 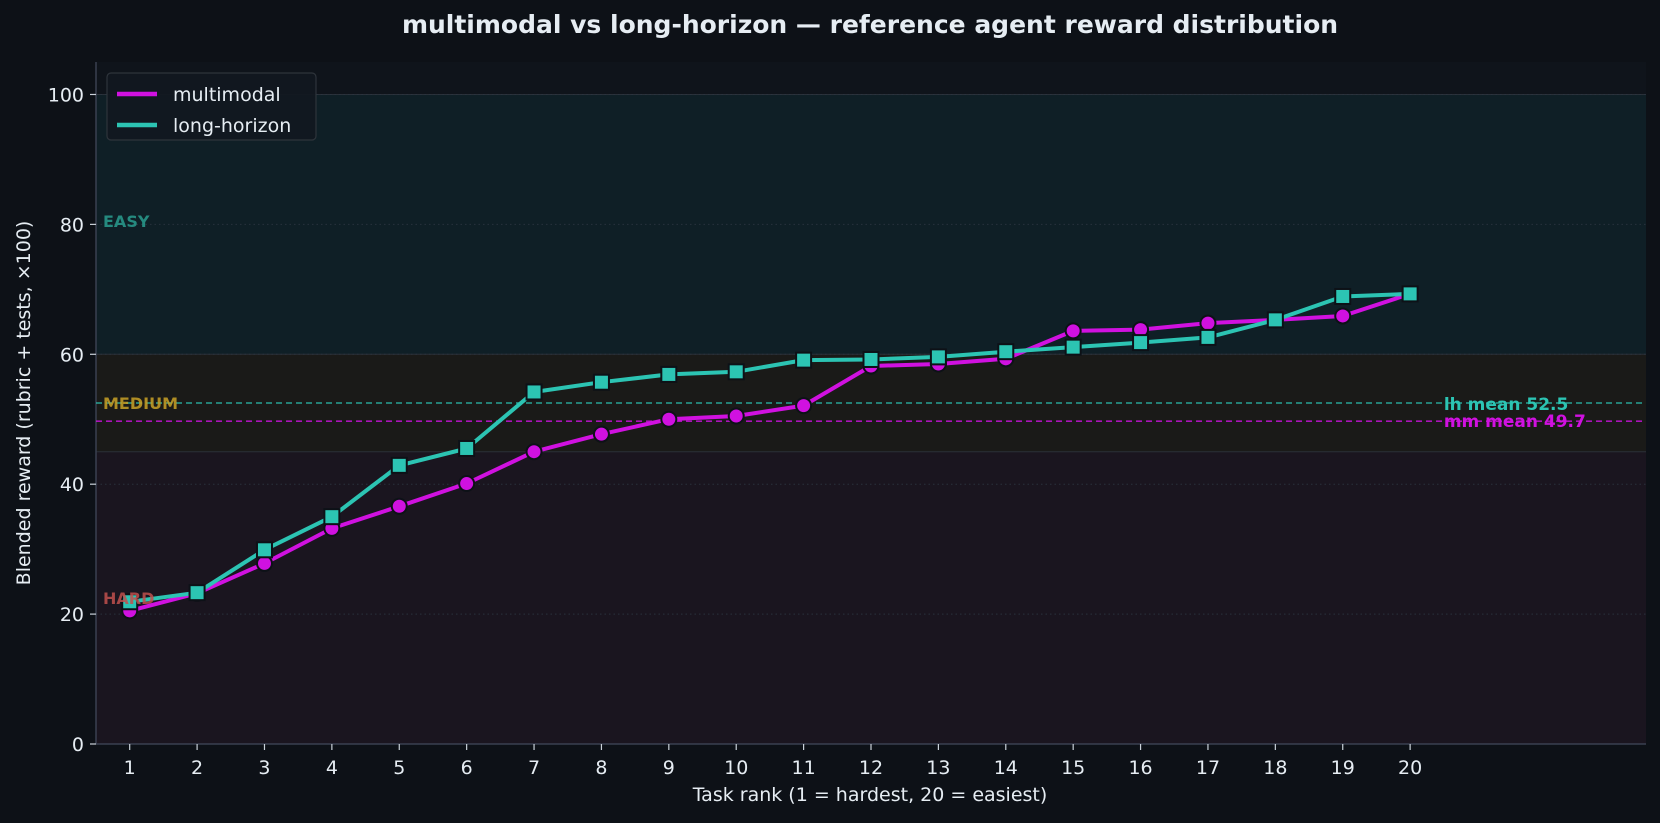 I want to click on legend-box, so click(x=211, y=106).